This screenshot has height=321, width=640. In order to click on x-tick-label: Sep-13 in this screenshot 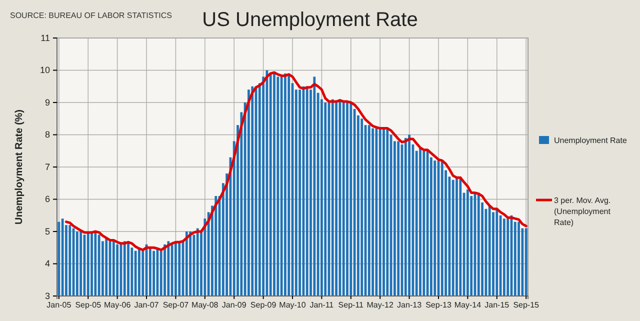, I will do `click(439, 305)`.